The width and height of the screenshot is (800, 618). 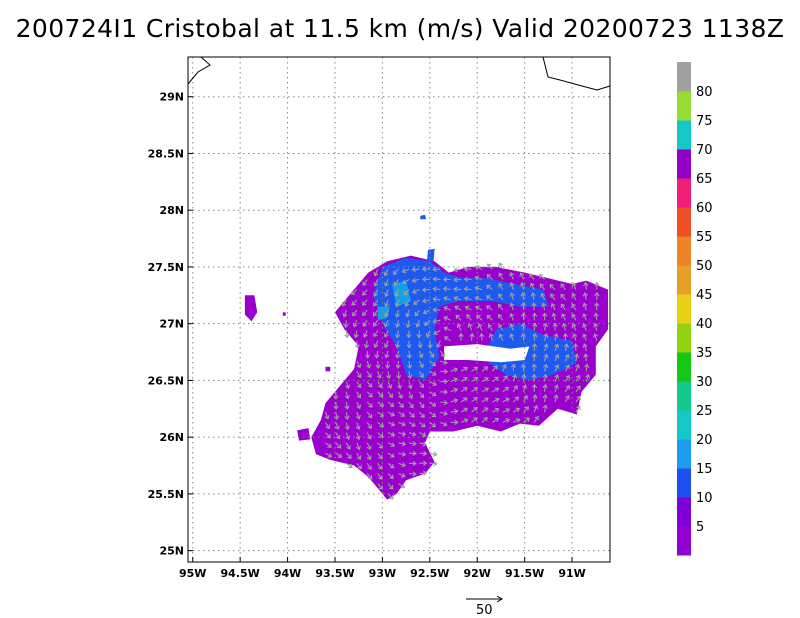 I want to click on colorbar-label: 70, so click(x=704, y=150).